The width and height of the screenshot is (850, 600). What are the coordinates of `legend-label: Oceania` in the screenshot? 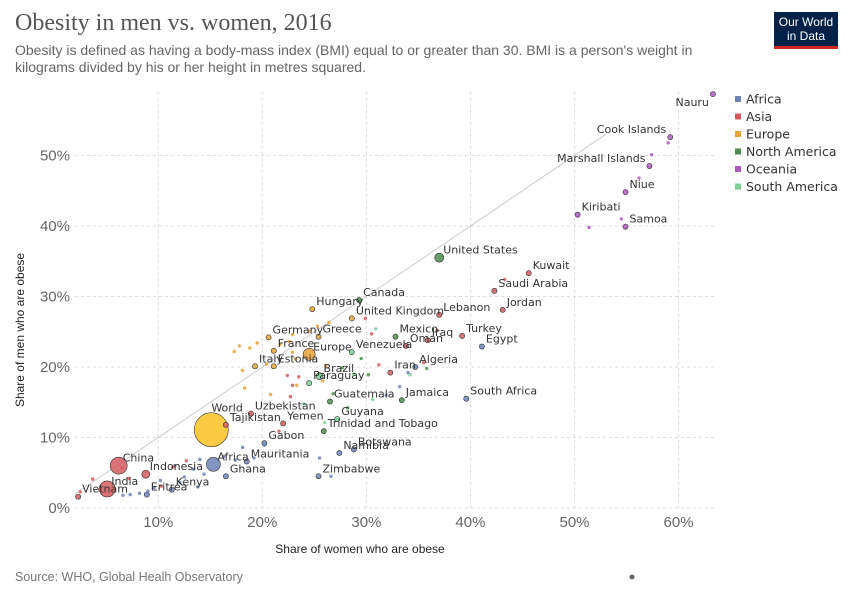 It's located at (771, 169).